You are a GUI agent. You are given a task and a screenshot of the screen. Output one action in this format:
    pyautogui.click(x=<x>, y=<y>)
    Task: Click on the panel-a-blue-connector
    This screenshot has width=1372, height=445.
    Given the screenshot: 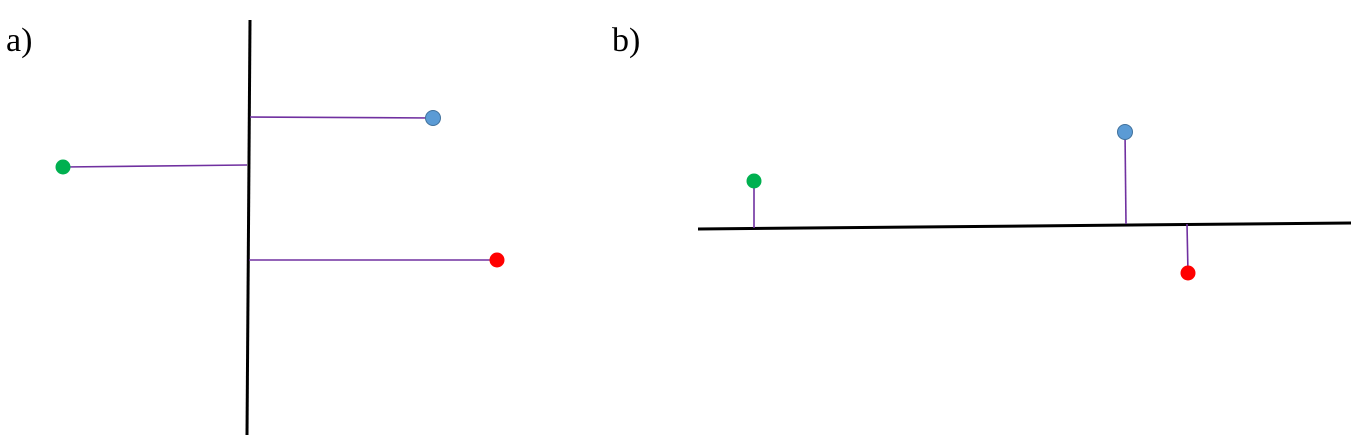 What is the action you would take?
    pyautogui.click(x=341, y=117)
    